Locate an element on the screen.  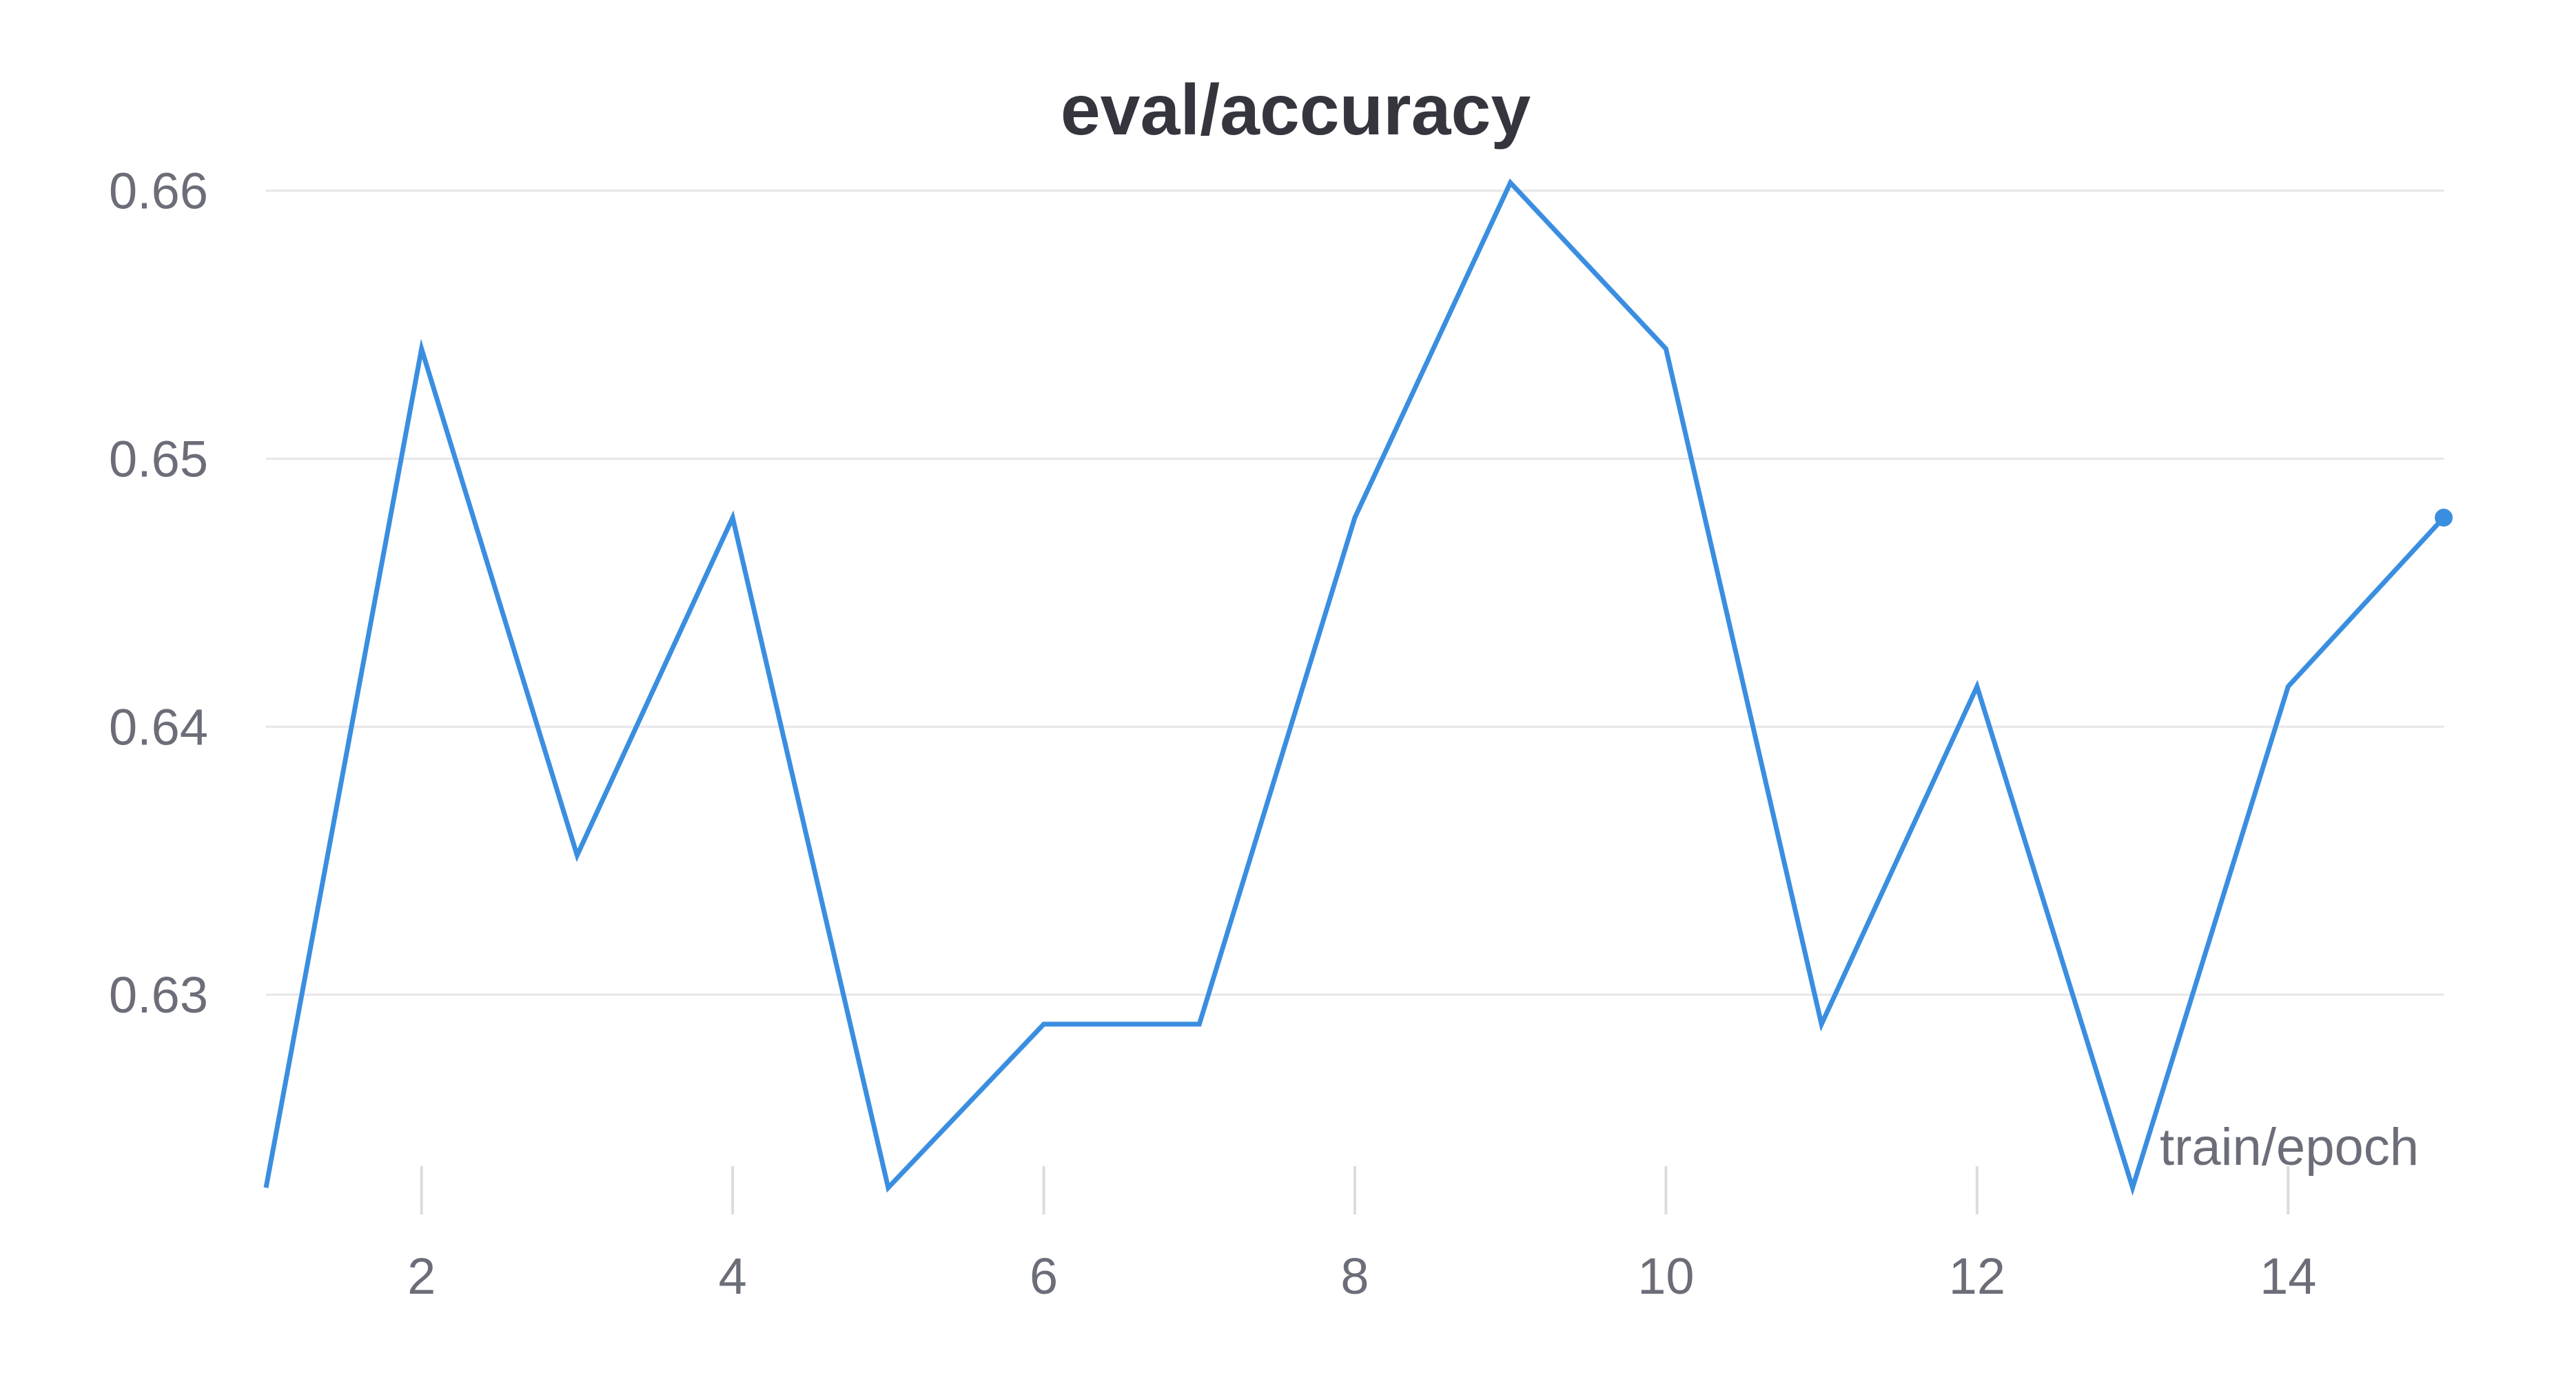
x-tick-label: 14 is located at coordinates (2288, 1276).